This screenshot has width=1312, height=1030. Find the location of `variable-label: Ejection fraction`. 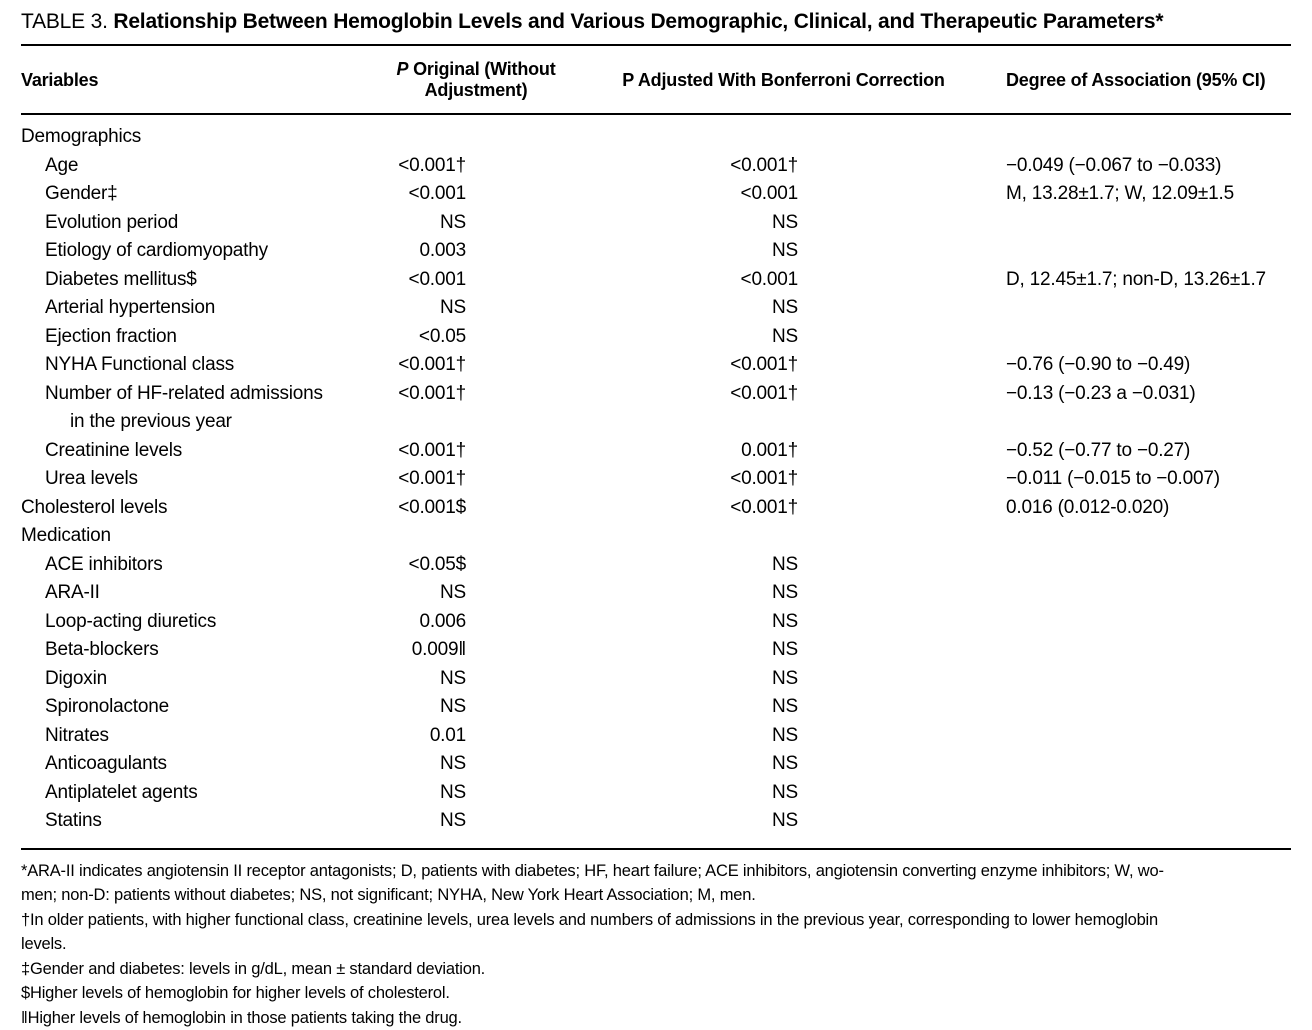

variable-label: Ejection fraction is located at coordinates (186, 337).